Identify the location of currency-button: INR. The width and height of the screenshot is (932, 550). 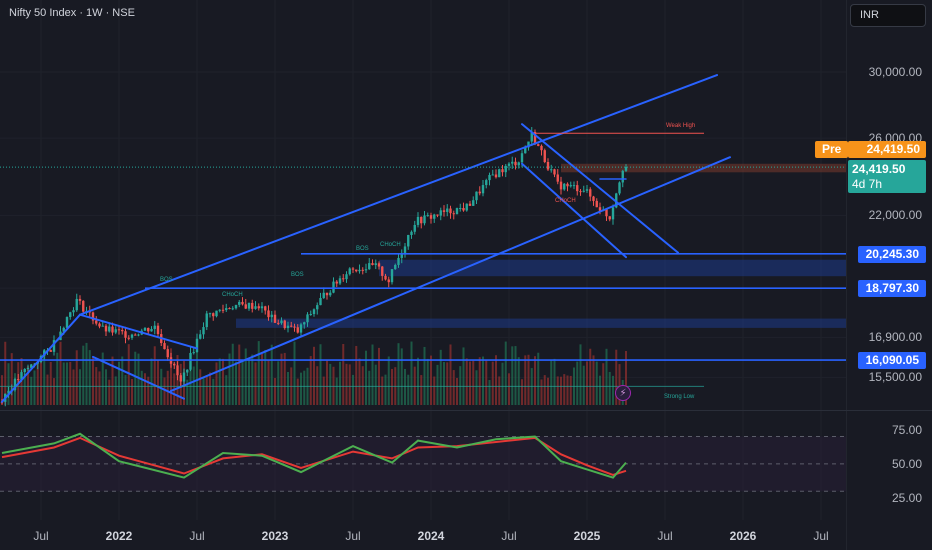
(888, 15).